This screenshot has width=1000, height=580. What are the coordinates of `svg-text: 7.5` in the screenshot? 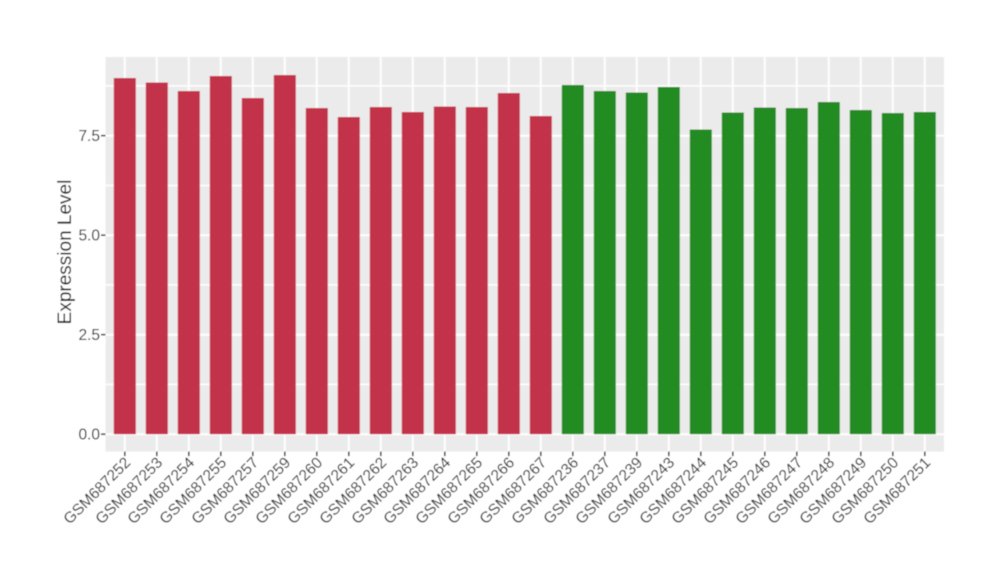 It's located at (89, 136).